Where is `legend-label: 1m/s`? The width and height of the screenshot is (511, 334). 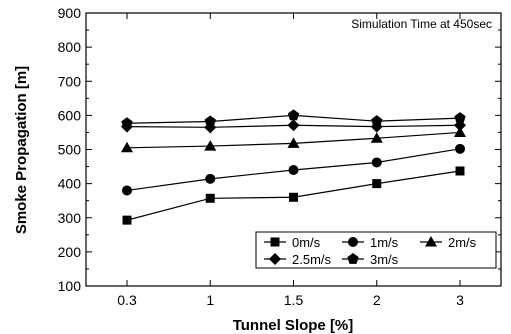 legend-label: 1m/s is located at coordinates (384, 242).